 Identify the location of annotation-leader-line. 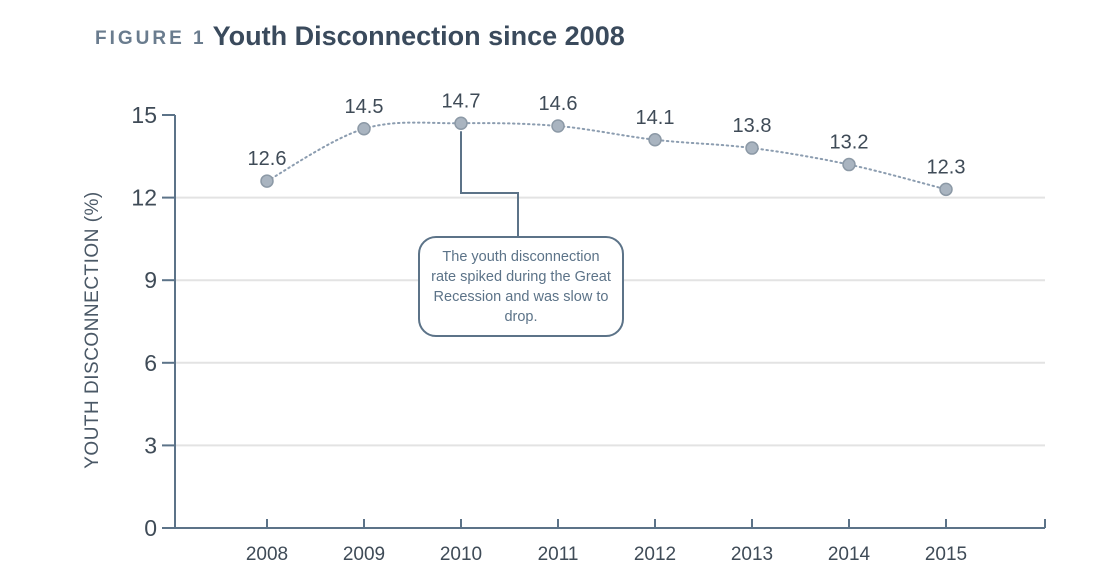
(489, 184).